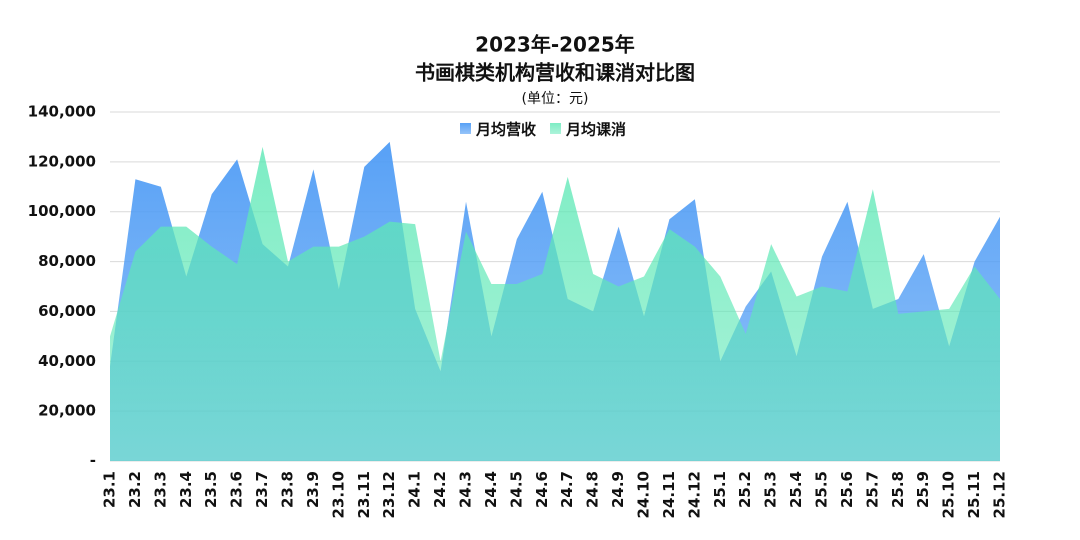  Describe the element at coordinates (567, 489) in the screenshot. I see `x-tick-label: 24.7` at that location.